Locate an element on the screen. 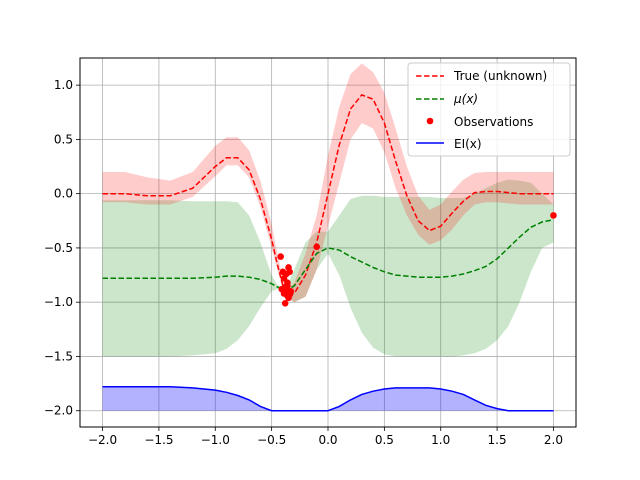 The image size is (640, 480). y-tick-label: 0.5 is located at coordinates (63, 139).